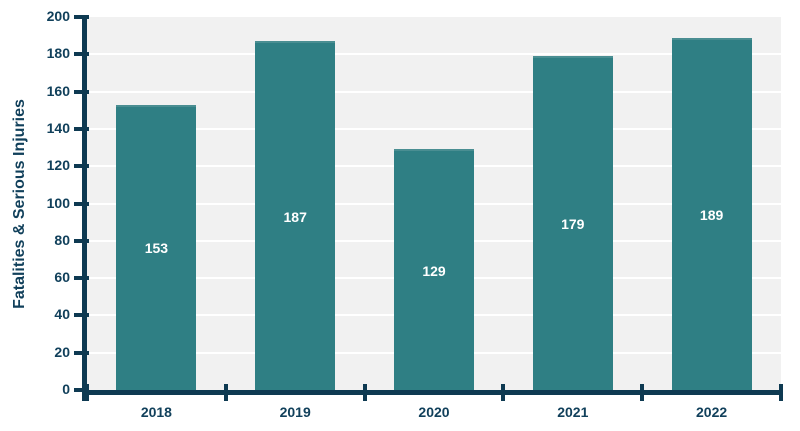  What do you see at coordinates (58, 16) in the screenshot?
I see `y-tick-label-200: 200` at bounding box center [58, 16].